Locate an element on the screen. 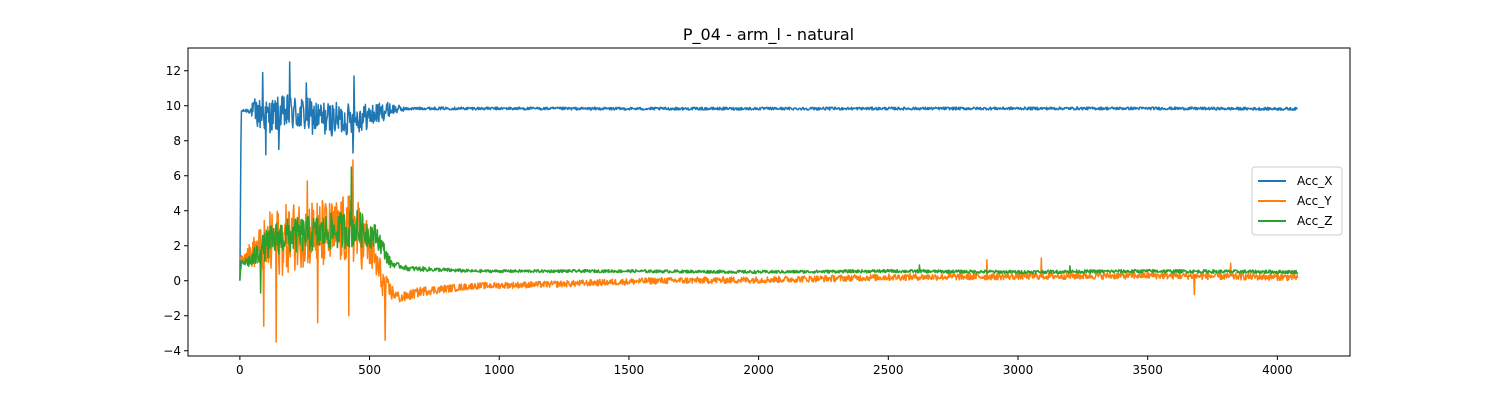 The width and height of the screenshot is (1500, 400). legend: Acc_X Acc_Y Acc_Z is located at coordinates (1297, 201).